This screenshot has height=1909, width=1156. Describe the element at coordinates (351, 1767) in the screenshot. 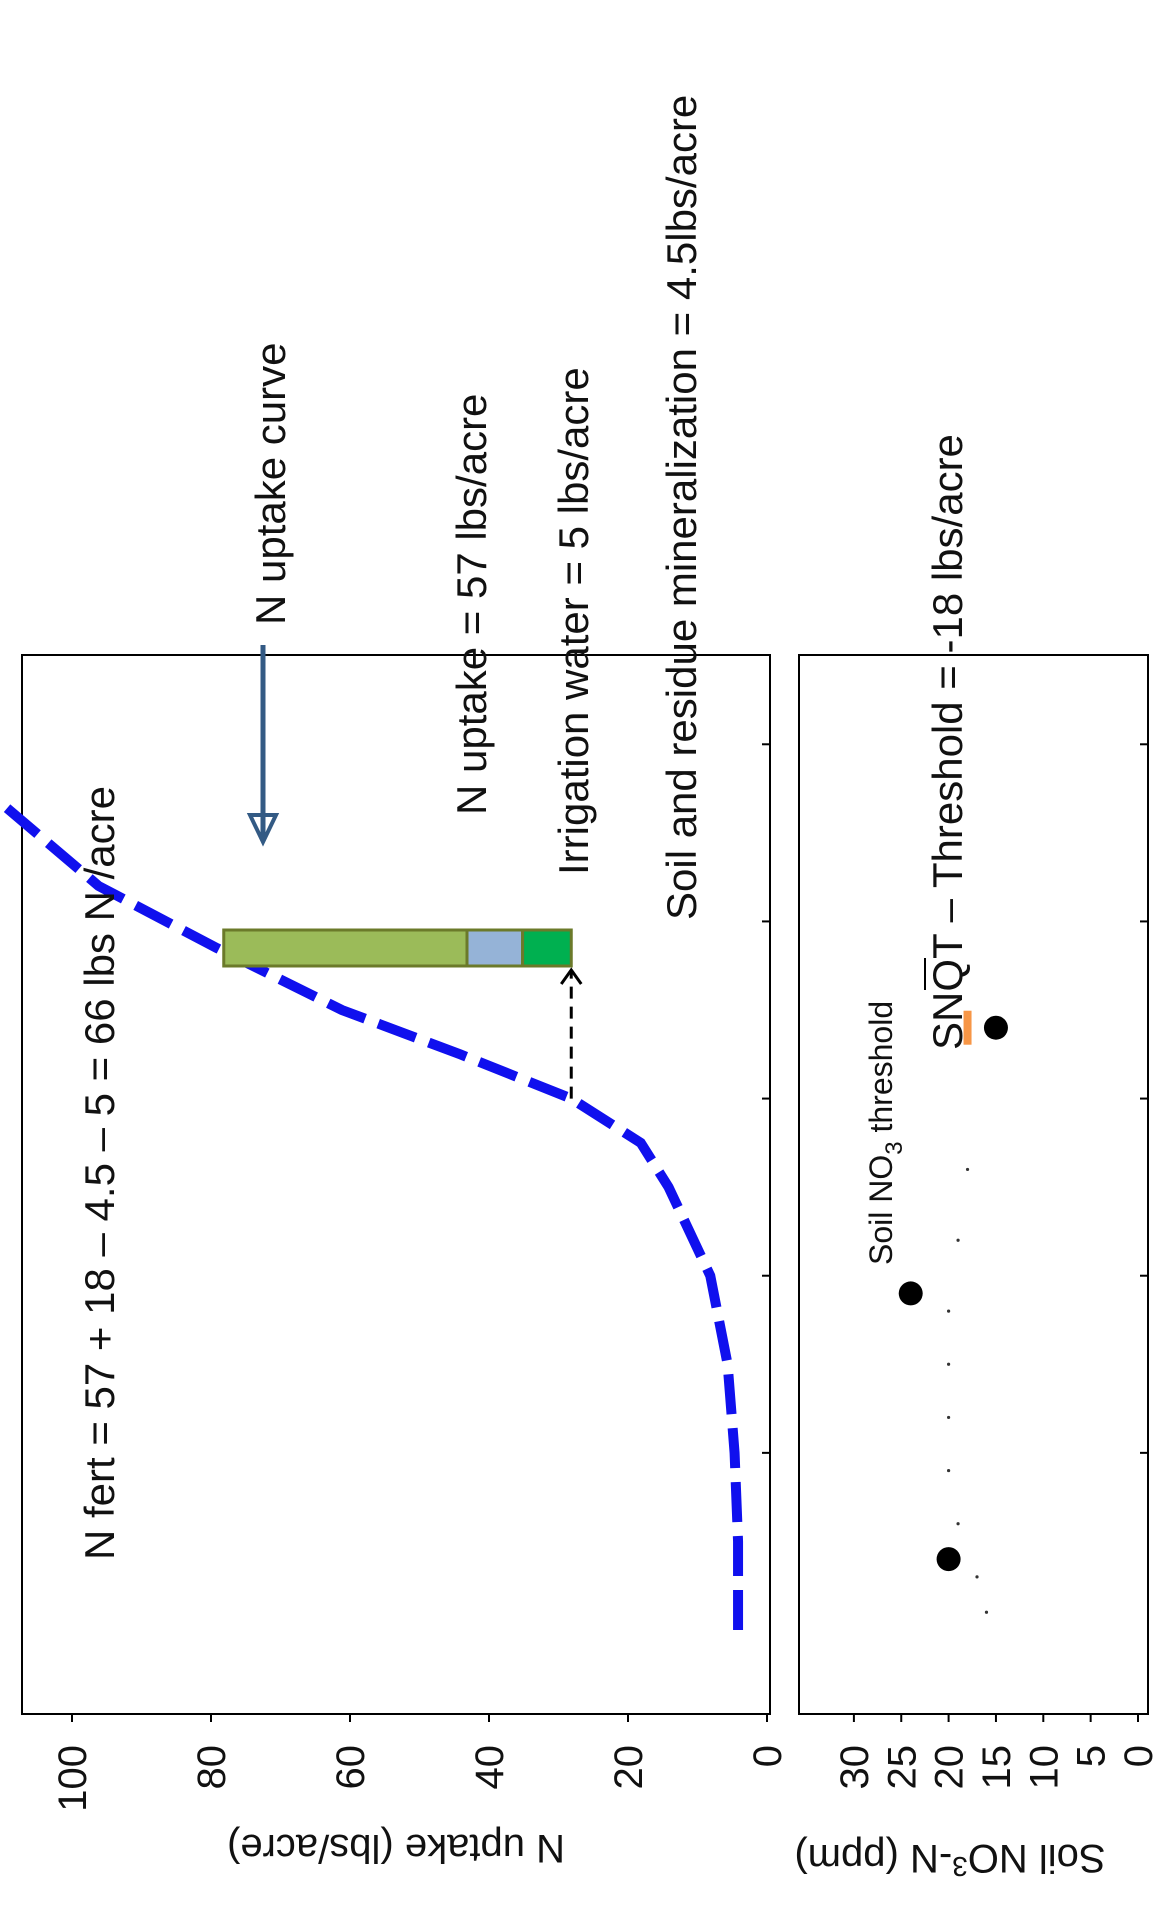

I see `uptake-tick-label: 60` at that location.